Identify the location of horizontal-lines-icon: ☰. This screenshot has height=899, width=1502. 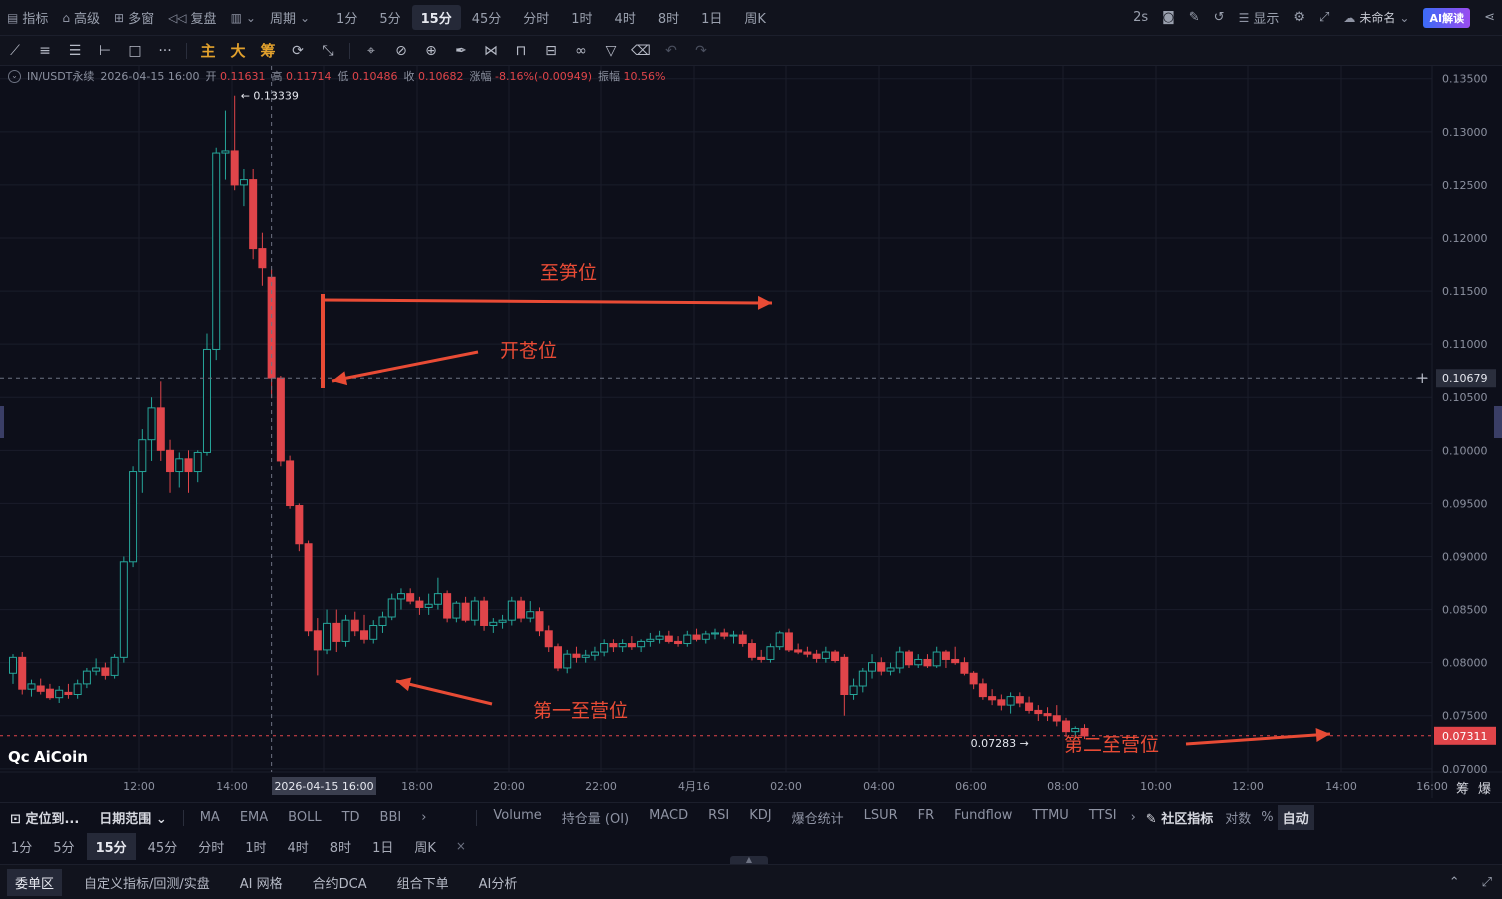
(75, 50).